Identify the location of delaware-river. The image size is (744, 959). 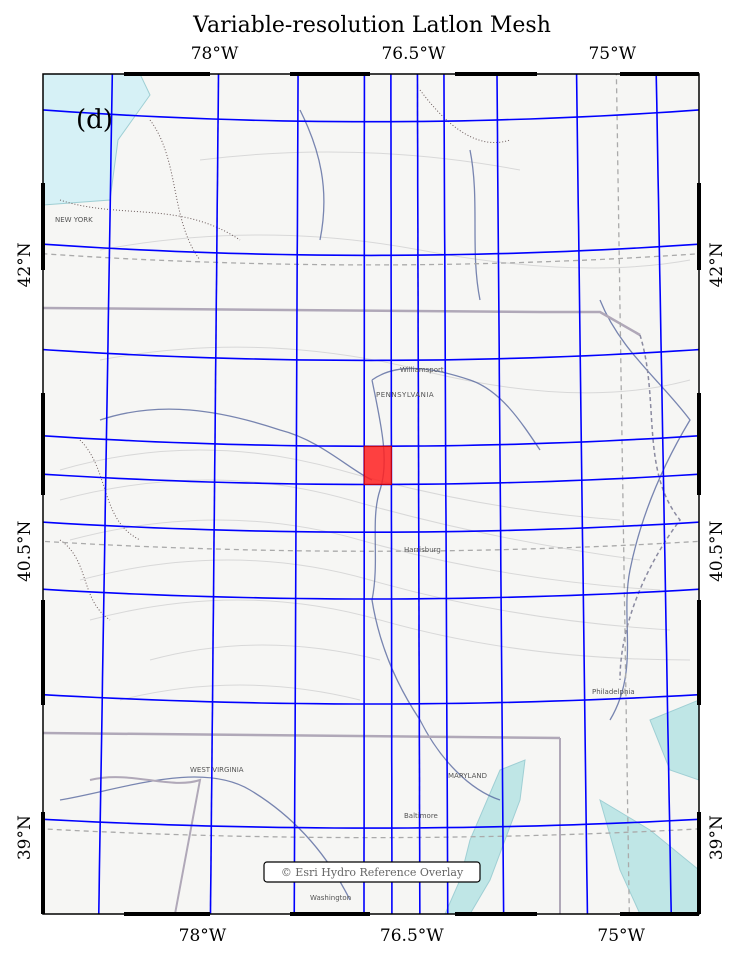
(645, 510).